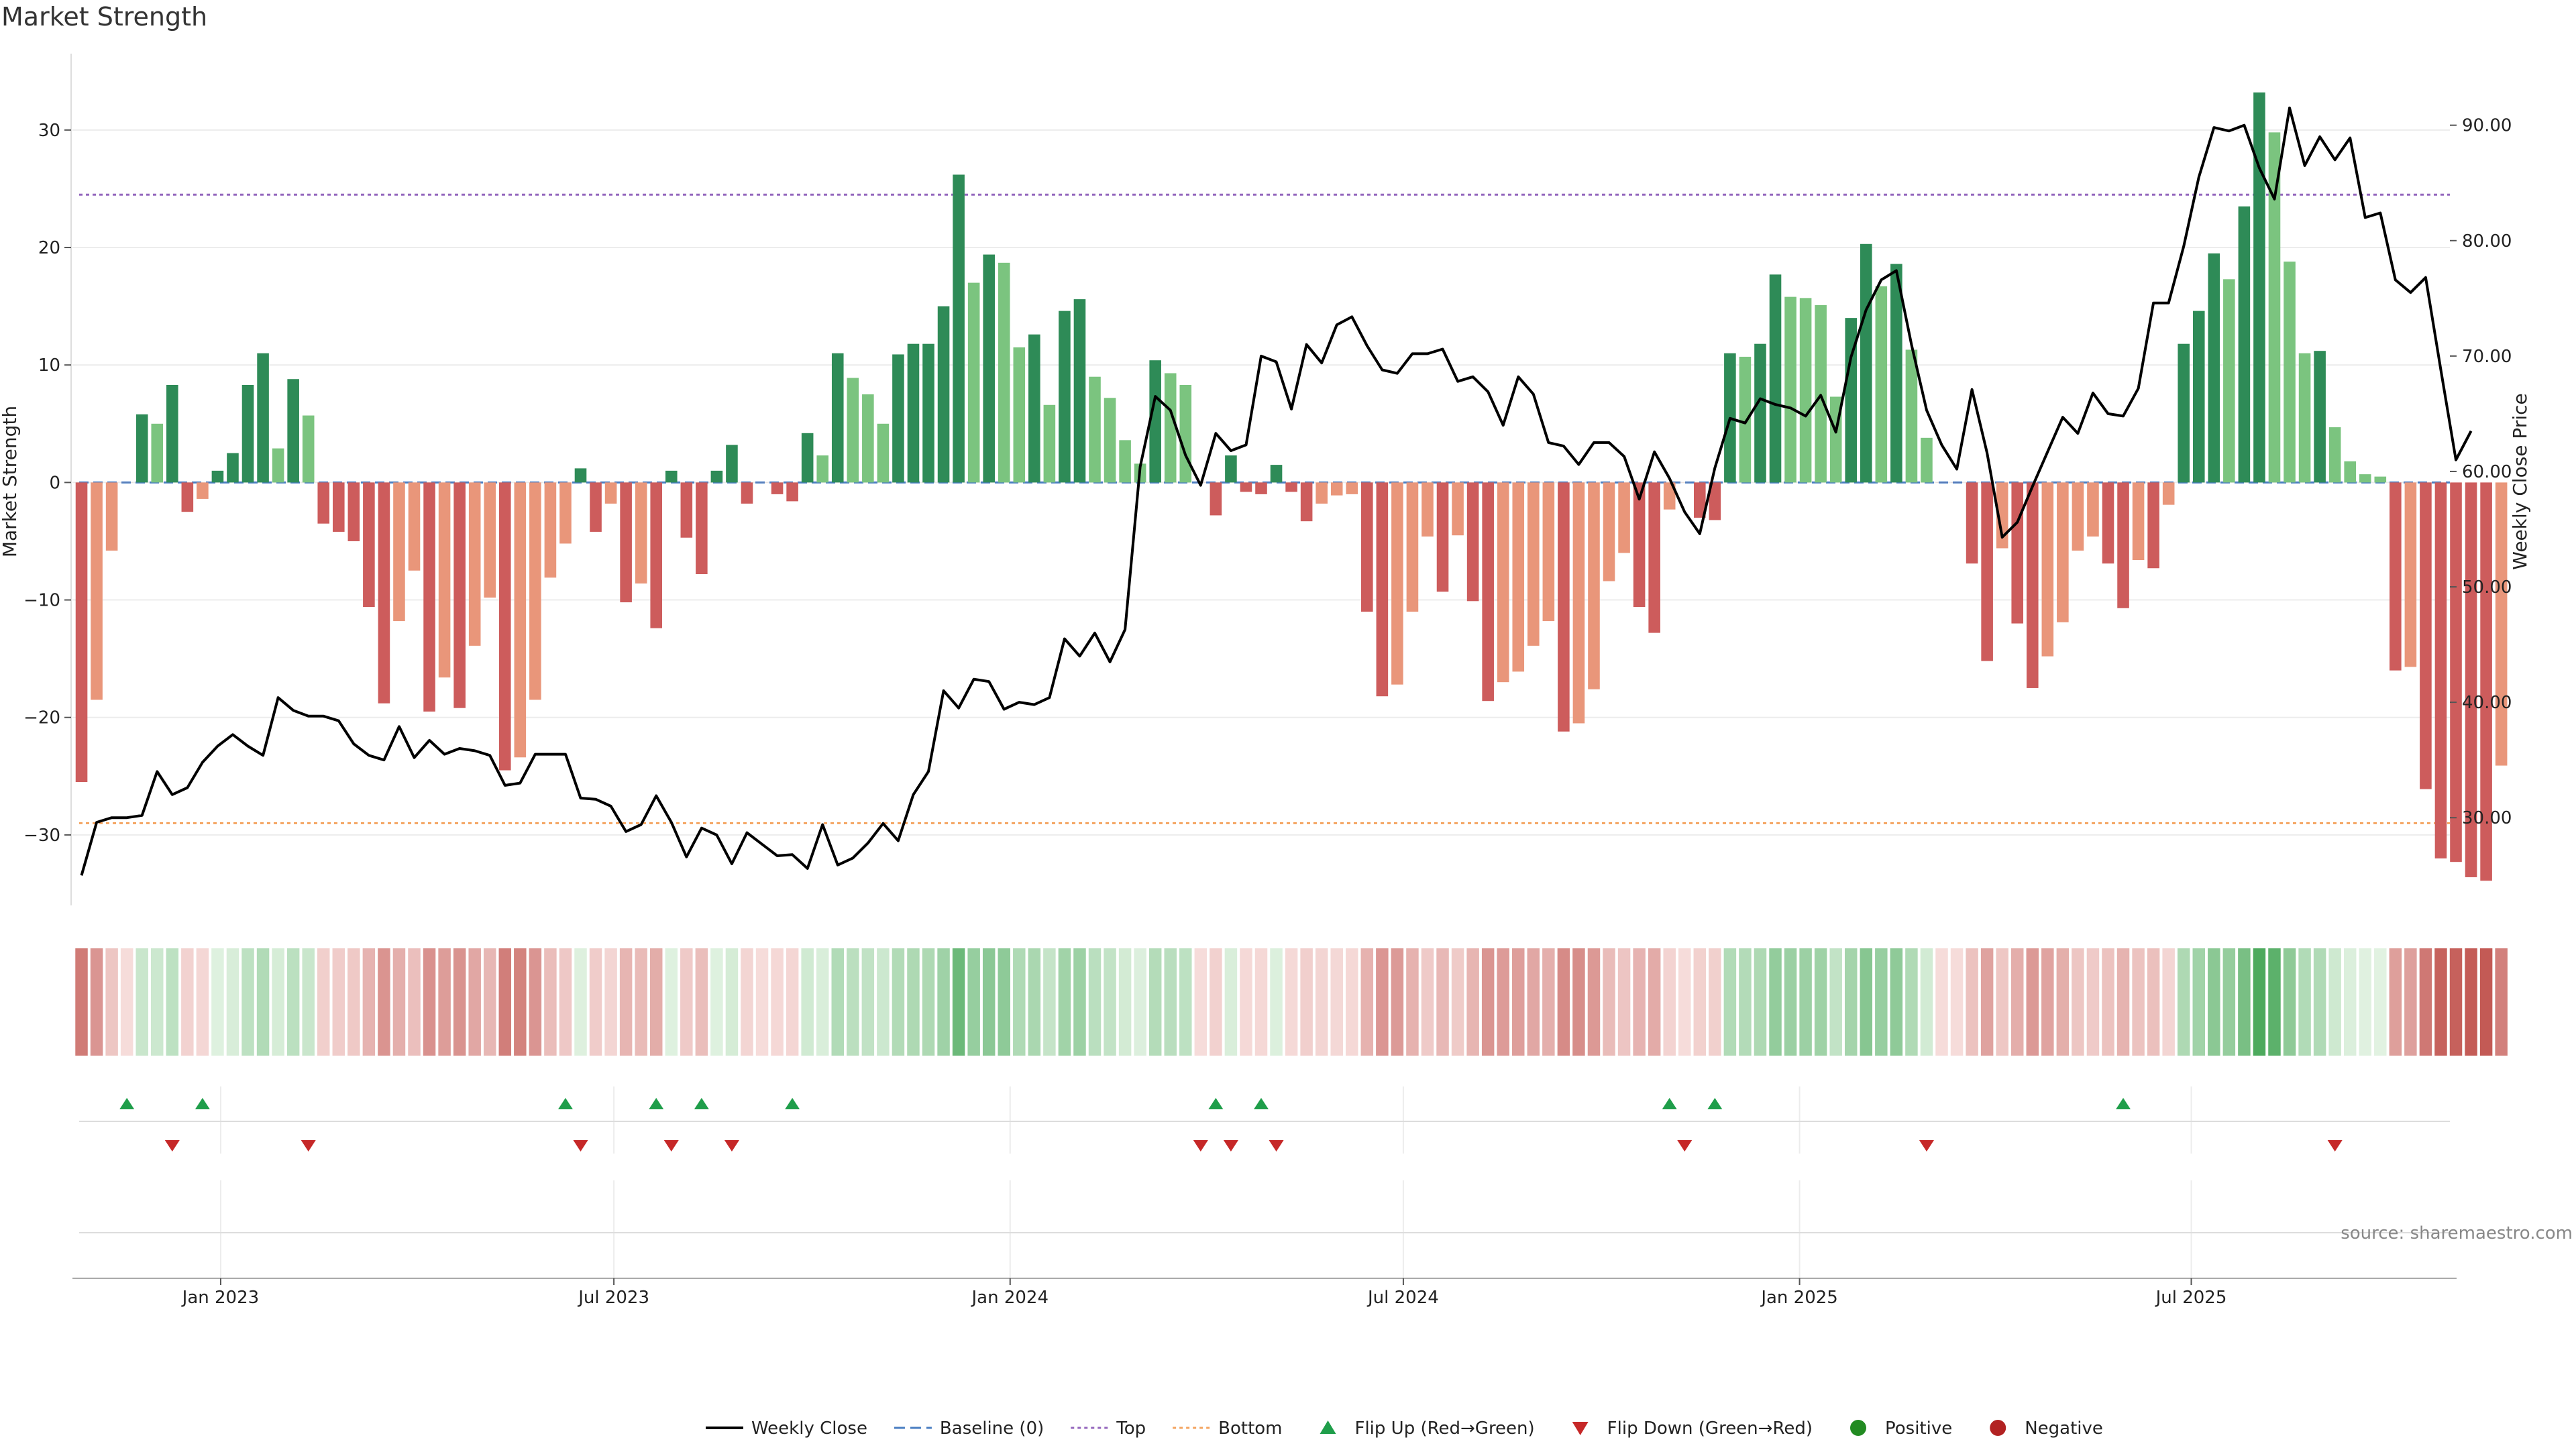 Image resolution: width=2576 pixels, height=1452 pixels. What do you see at coordinates (220, 1298) in the screenshot?
I see `x-tick-label: Jan 2023` at bounding box center [220, 1298].